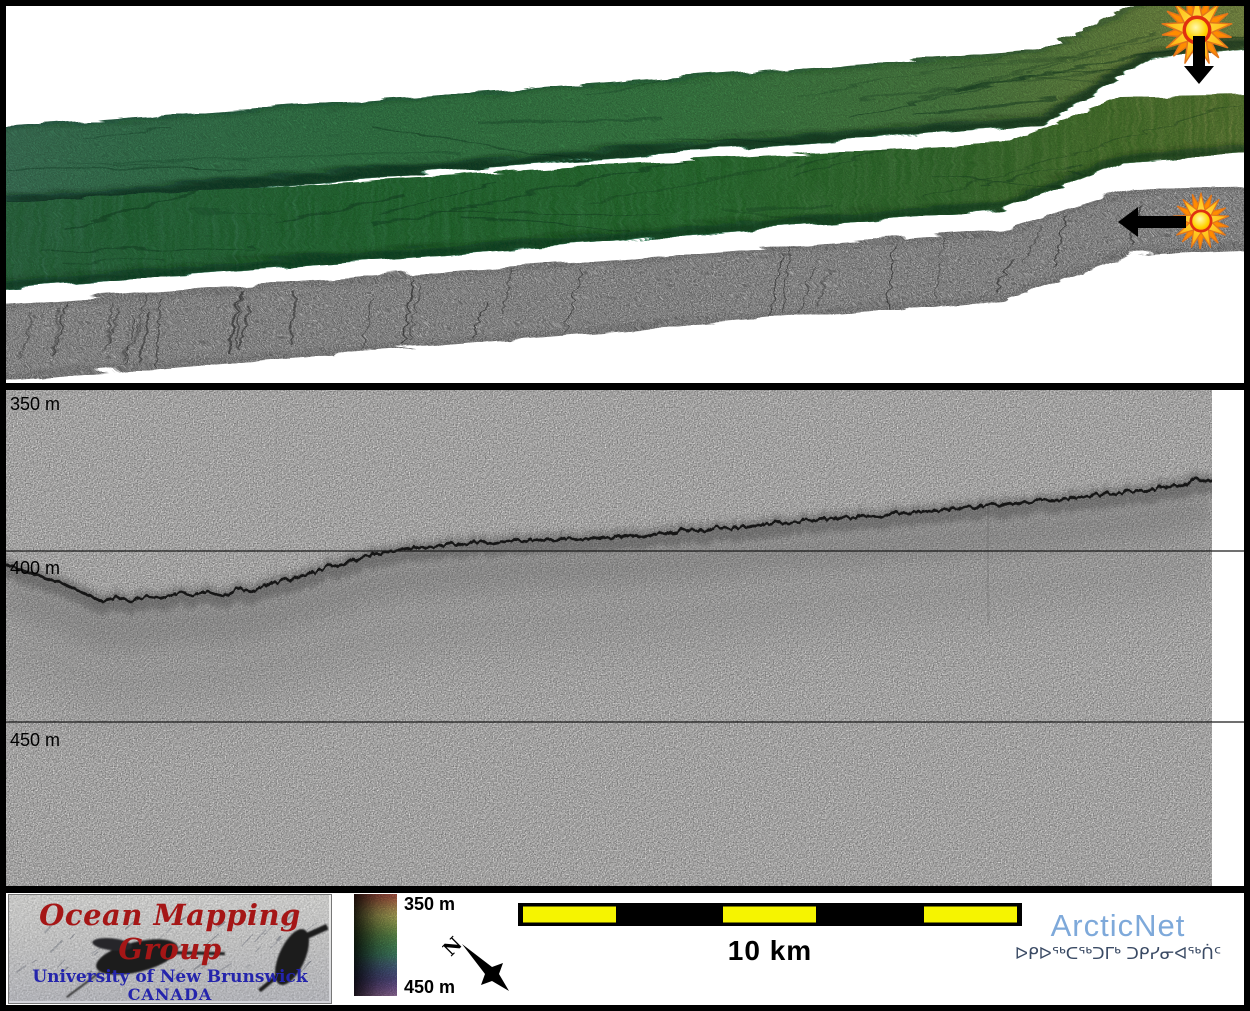 The height and width of the screenshot is (1011, 1250). Describe the element at coordinates (1118, 954) in the screenshot. I see `arcticnet-inuktitut: ᐅᑭᐅᖅᑕᖅᑐᒥᒃ ᑐᑭᓯᓂᐊᖅᑏᑦ` at that location.